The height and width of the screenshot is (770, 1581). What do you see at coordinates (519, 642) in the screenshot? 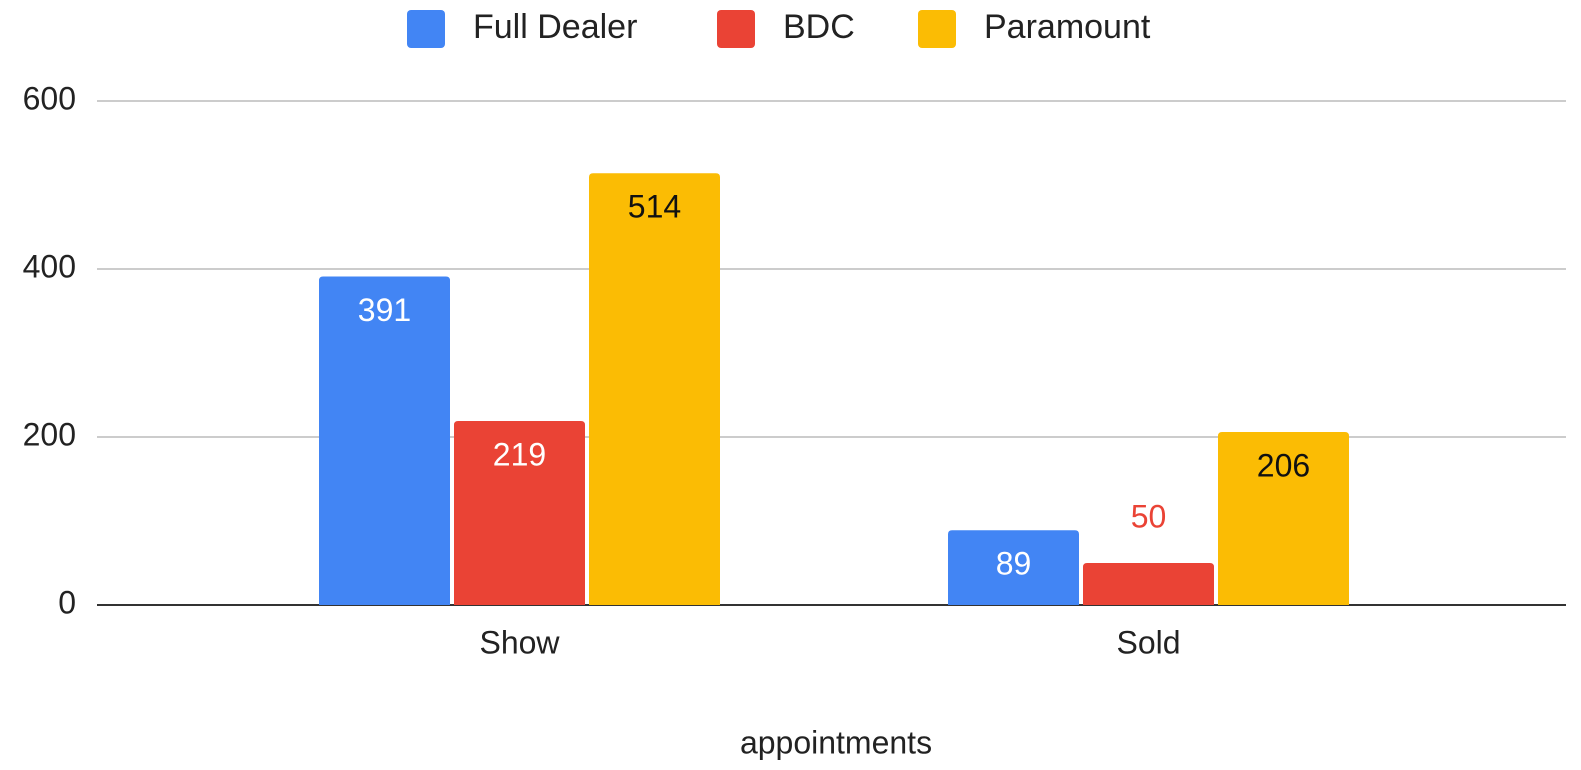
I see `x-tick-label: Show` at bounding box center [519, 642].